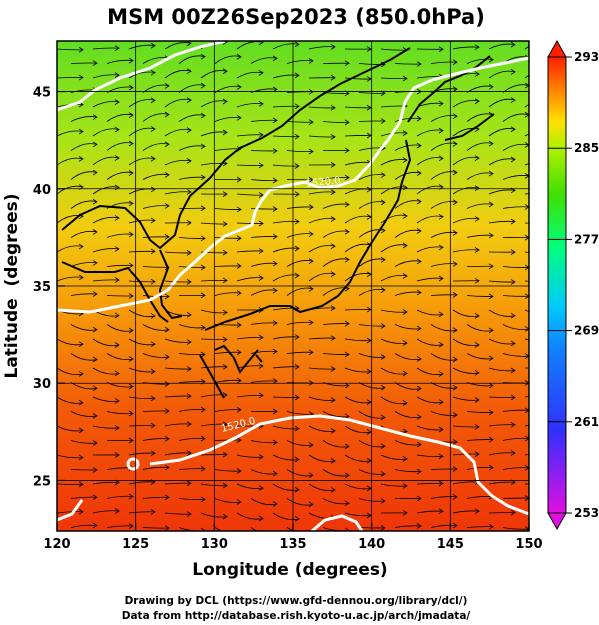  Describe the element at coordinates (42, 93) in the screenshot. I see `y-tick-label: 45` at that location.